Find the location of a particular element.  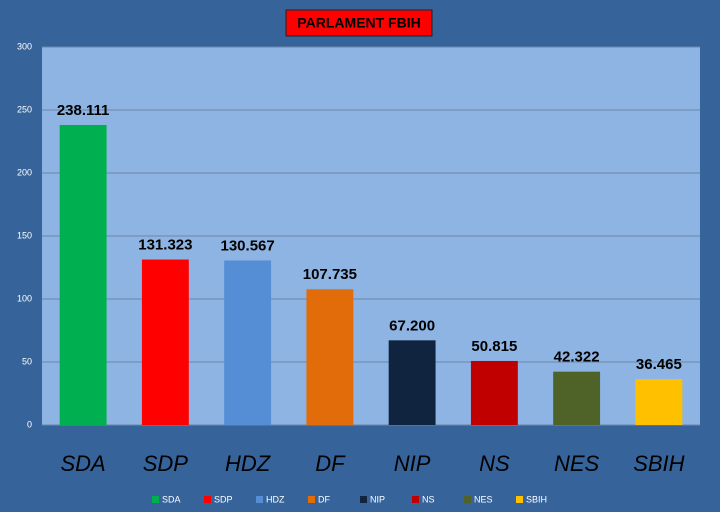

legend-label: NIP is located at coordinates (377, 499).